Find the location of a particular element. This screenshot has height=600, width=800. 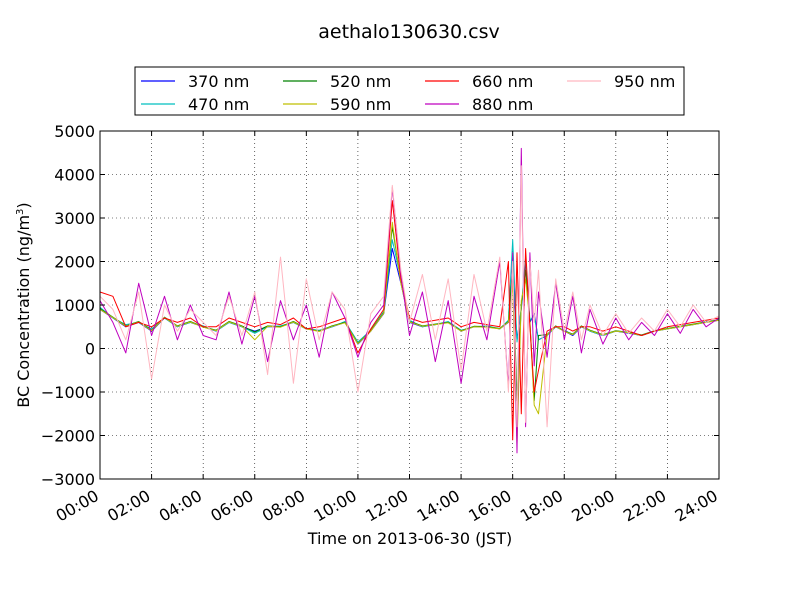

y-axis-title-superscript: 3 is located at coordinates (20, 212).